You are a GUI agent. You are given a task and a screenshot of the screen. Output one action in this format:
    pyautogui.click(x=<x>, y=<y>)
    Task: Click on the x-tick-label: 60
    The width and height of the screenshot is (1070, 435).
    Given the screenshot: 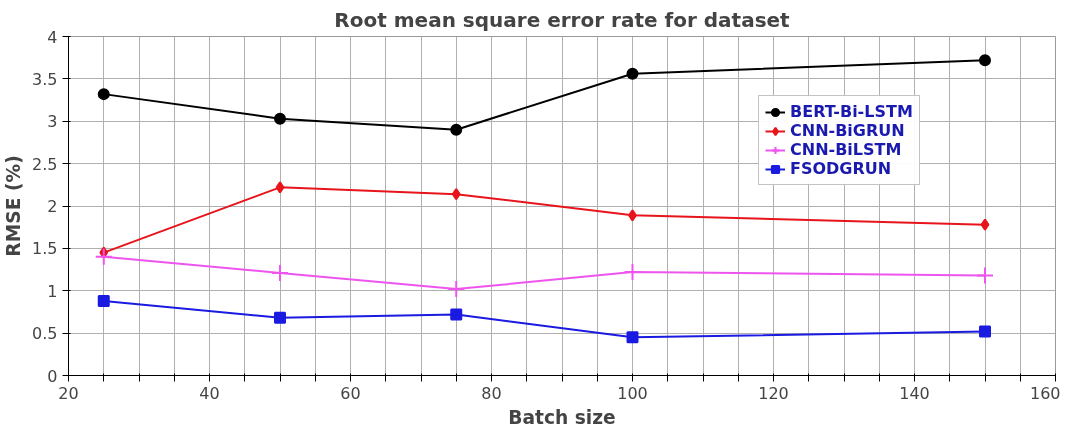 What is the action you would take?
    pyautogui.click(x=350, y=393)
    